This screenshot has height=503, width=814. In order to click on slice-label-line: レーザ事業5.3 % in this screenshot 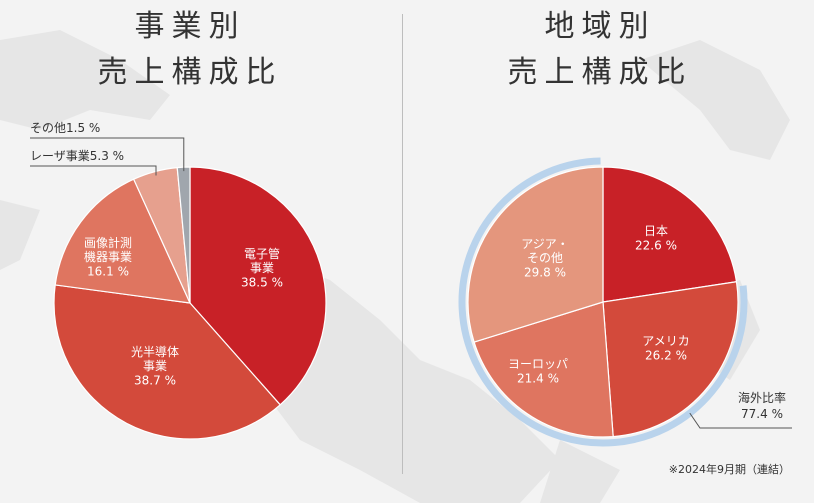, I will do `click(77, 156)`.